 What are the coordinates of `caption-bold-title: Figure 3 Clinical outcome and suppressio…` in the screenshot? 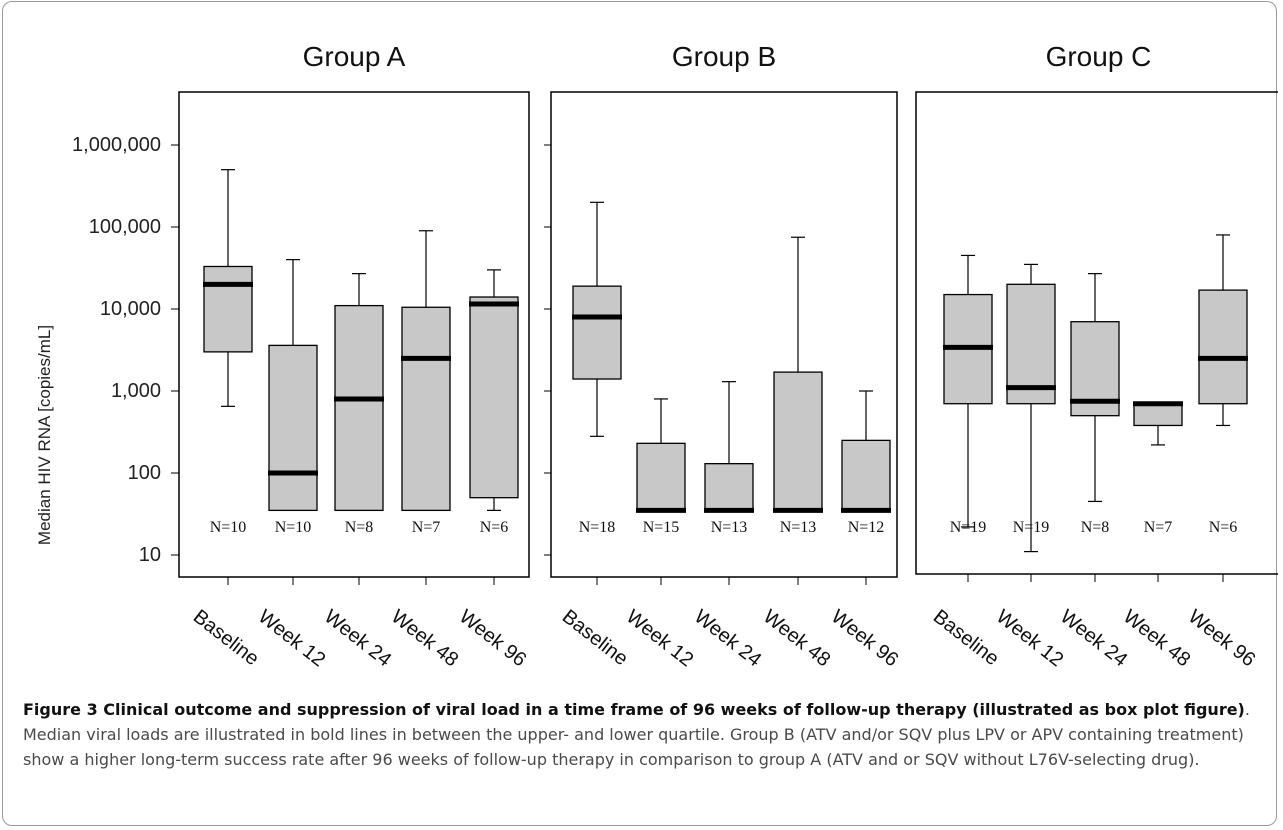 It's located at (634, 709).